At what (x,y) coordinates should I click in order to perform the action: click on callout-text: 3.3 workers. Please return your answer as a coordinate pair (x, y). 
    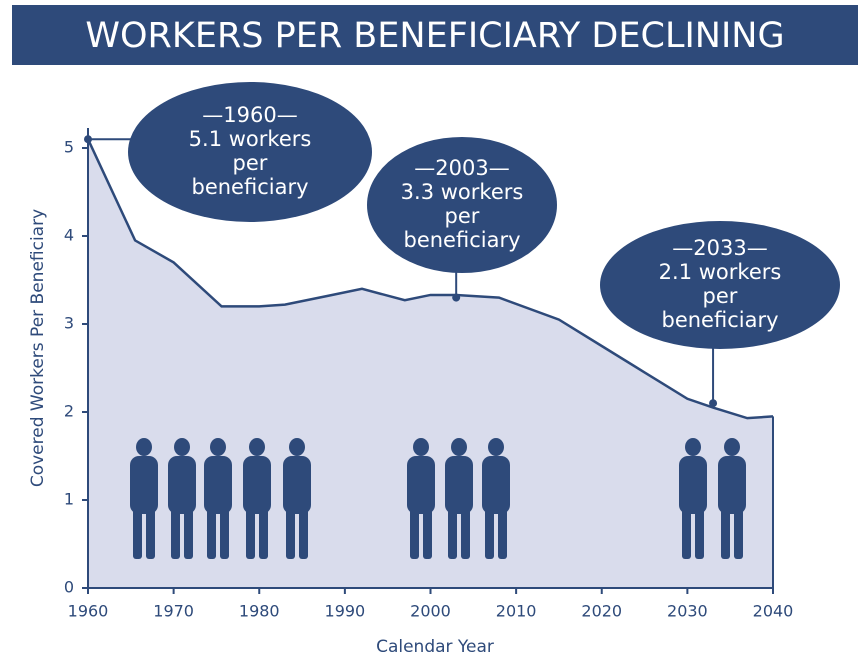
    Looking at the image, I should click on (462, 192).